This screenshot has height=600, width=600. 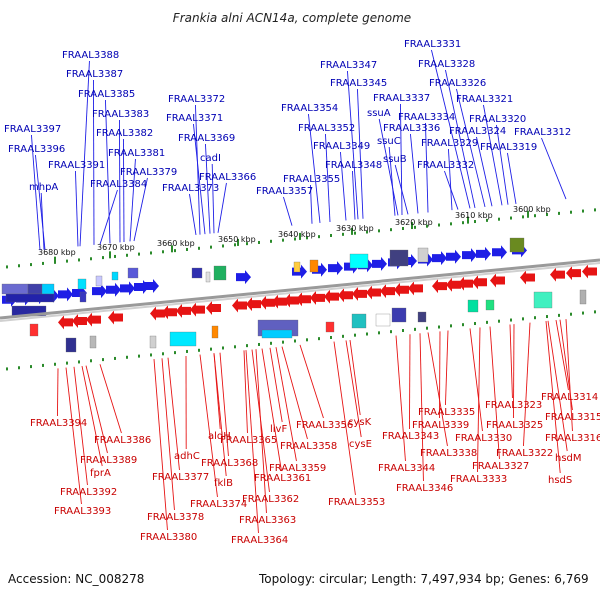 What do you see at coordinates (309, 108) in the screenshot?
I see `gene-label-fraal3354: FRAAL3354` at bounding box center [309, 108].